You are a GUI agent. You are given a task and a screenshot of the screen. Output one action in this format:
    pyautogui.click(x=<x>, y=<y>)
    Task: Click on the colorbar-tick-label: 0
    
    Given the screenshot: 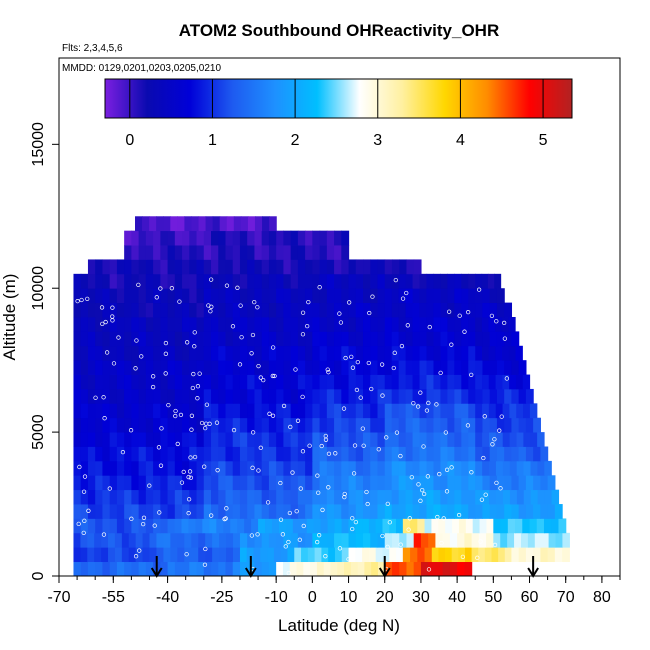 What is the action you would take?
    pyautogui.click(x=129, y=140)
    